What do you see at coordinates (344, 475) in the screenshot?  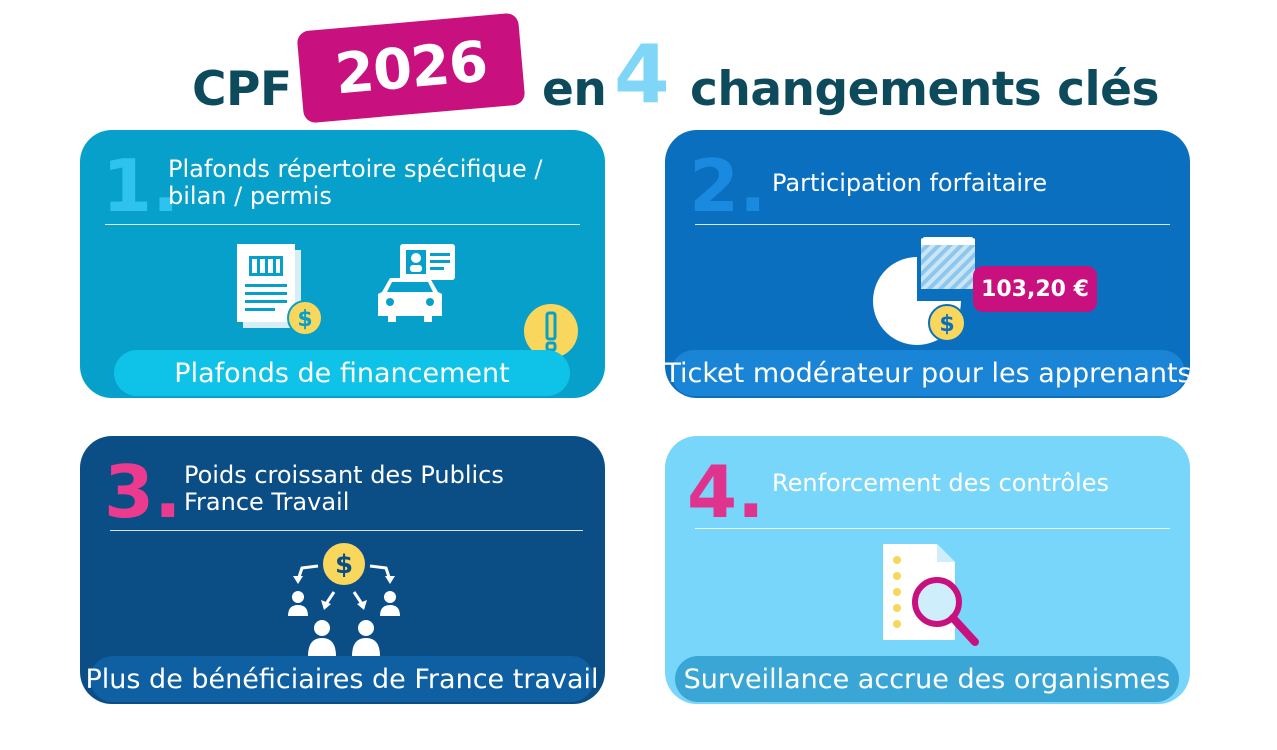 I see `card-title-line: Poids croissant des Publics` at bounding box center [344, 475].